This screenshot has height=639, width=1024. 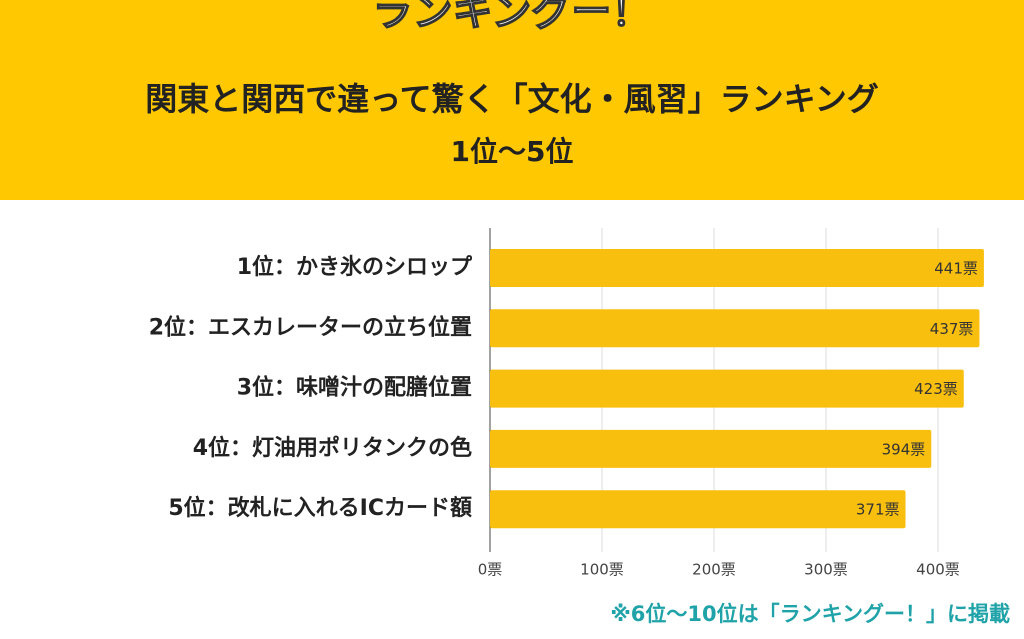 What do you see at coordinates (714, 570) in the screenshot?
I see `x-tick-label: 200票` at bounding box center [714, 570].